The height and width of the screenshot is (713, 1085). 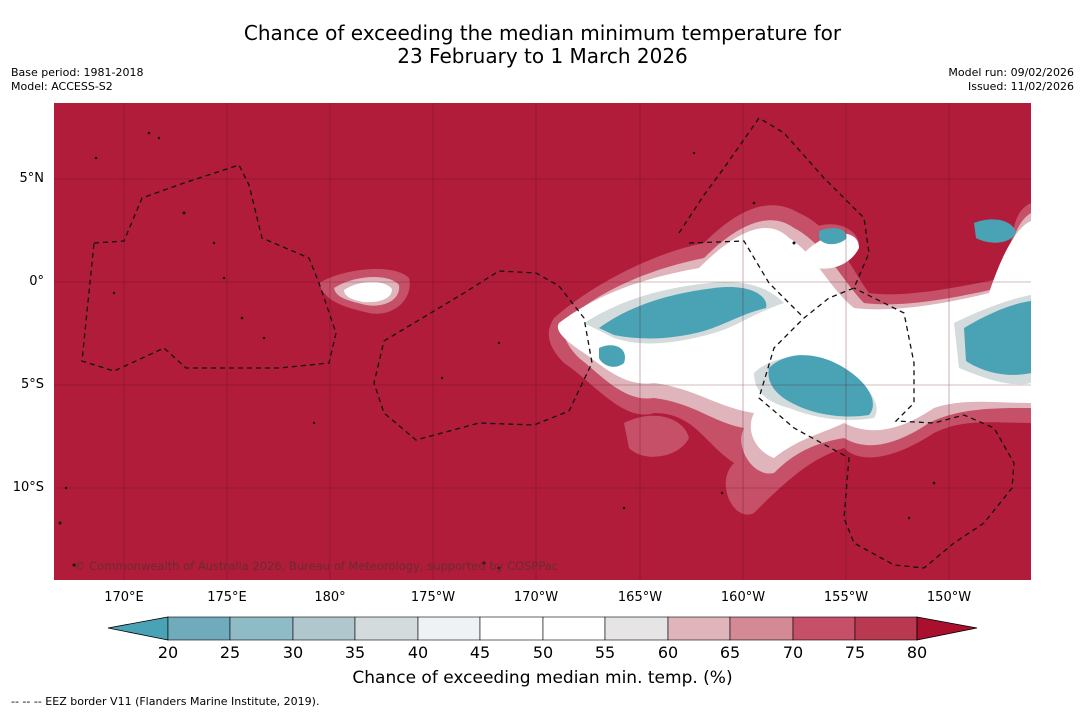 What do you see at coordinates (542, 56) in the screenshot?
I see `title-line-2: 23 February to 1 March 2026` at bounding box center [542, 56].